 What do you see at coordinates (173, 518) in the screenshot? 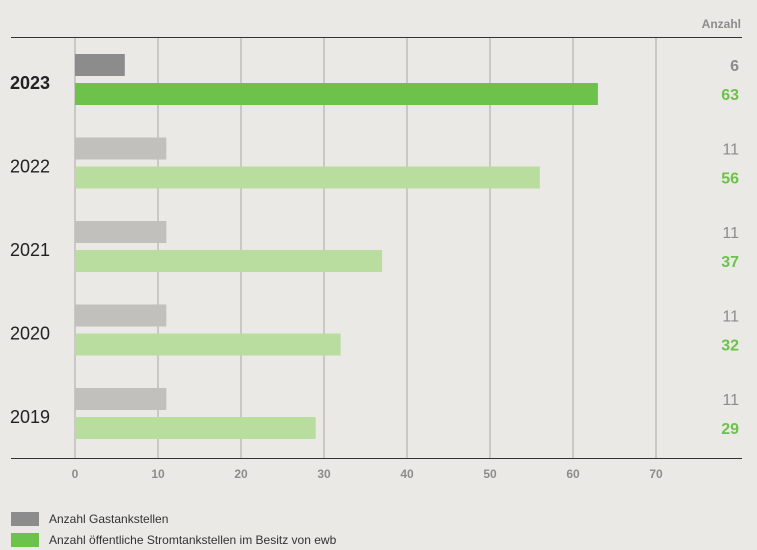
I see `legend-item-gas: Anzahl Gastankstellen` at bounding box center [173, 518].